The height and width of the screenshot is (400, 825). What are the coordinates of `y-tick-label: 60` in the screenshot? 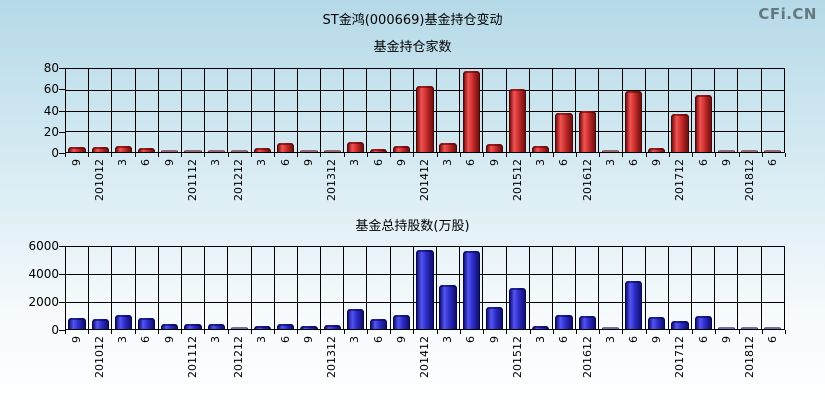 It's located at (51, 89).